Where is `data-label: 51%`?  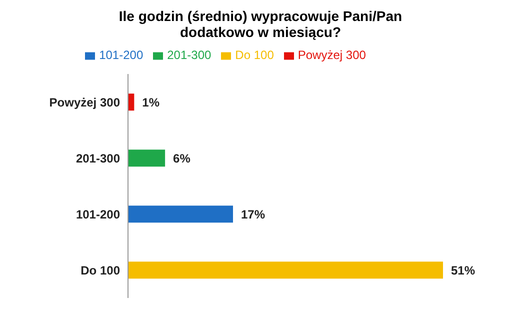 data-label: 51% is located at coordinates (463, 270).